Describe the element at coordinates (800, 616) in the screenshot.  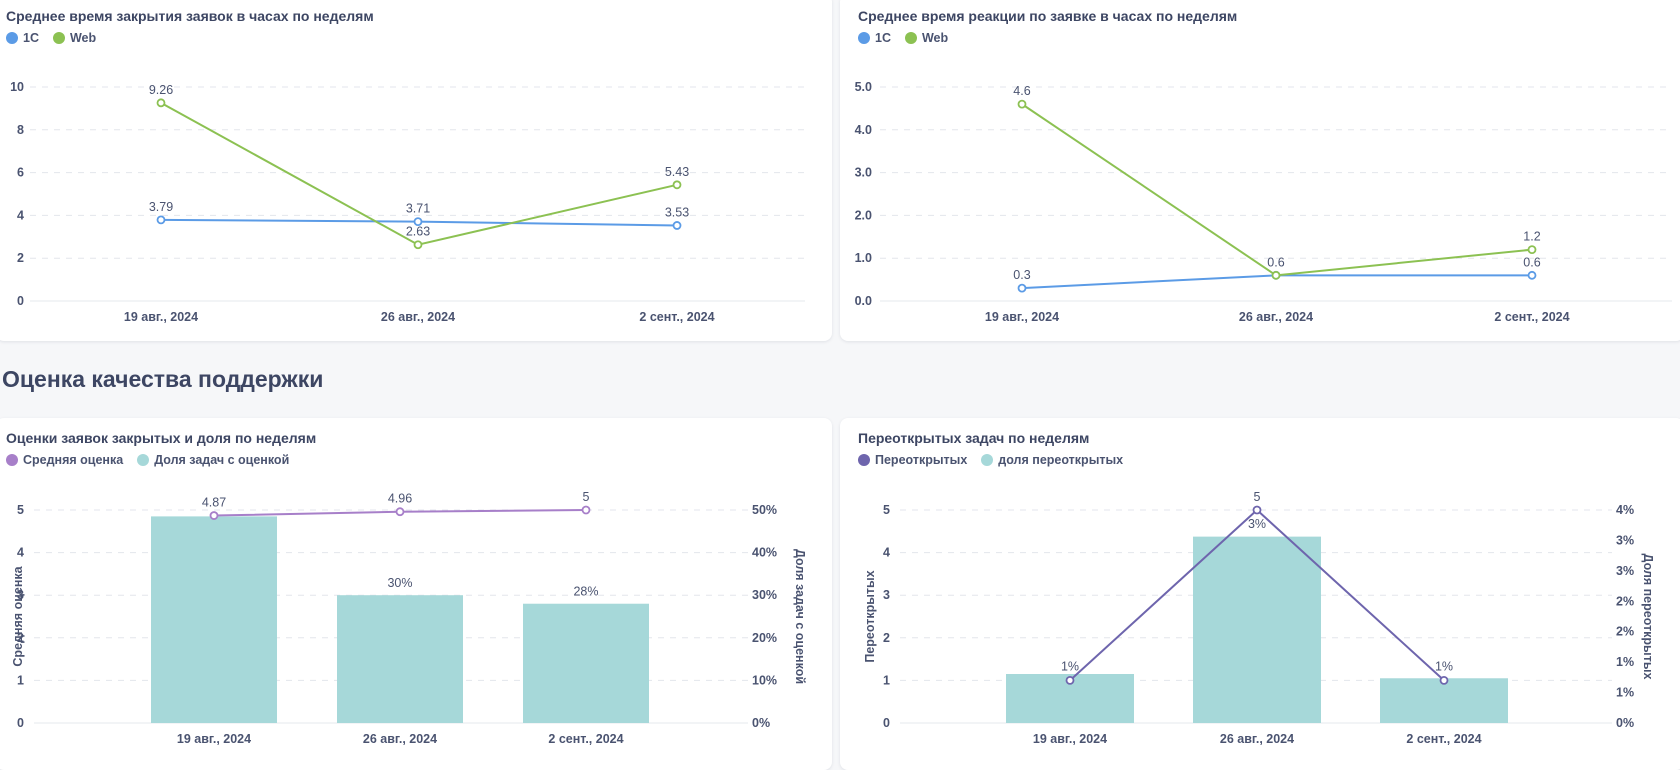
I see `y2-axis-title: Доля задач с оценкой` at that location.